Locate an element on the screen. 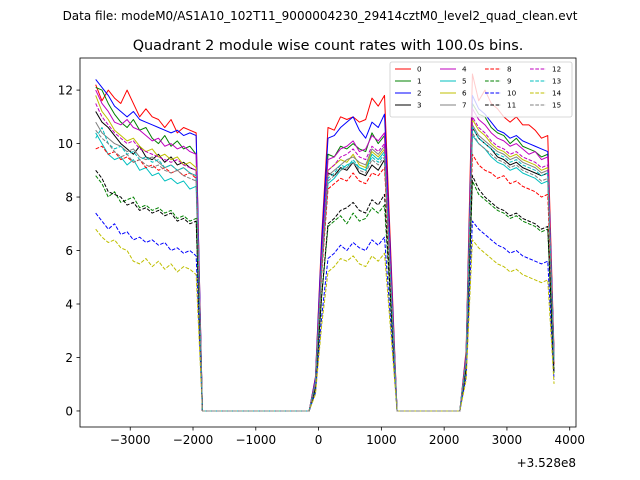  y-axis: 0 2 4 6 8 10 12 is located at coordinates (69, 250).